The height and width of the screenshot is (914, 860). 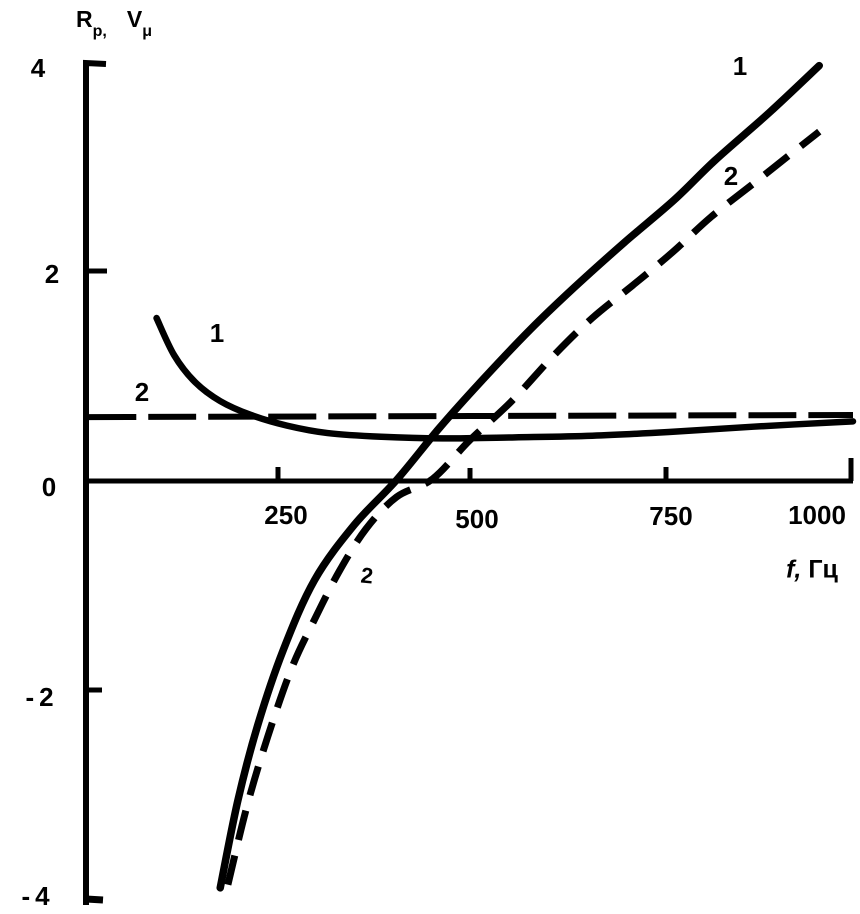 What do you see at coordinates (505, 378) in the screenshot?
I see `curve-1-flat-solid` at bounding box center [505, 378].